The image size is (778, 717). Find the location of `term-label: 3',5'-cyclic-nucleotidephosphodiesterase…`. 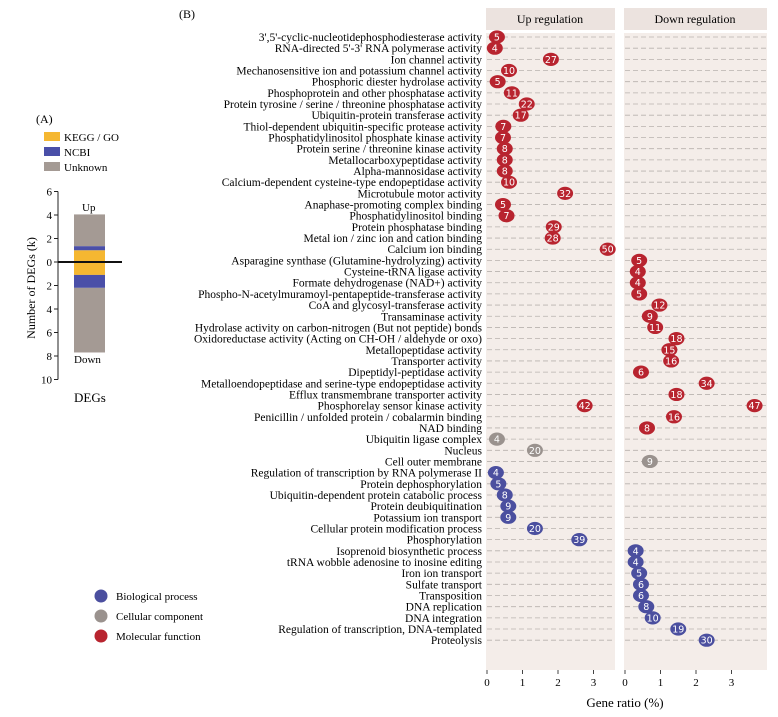

term-label: 3',5'-cyclic-nucleotidephosphodiesterase… is located at coordinates (370, 38).